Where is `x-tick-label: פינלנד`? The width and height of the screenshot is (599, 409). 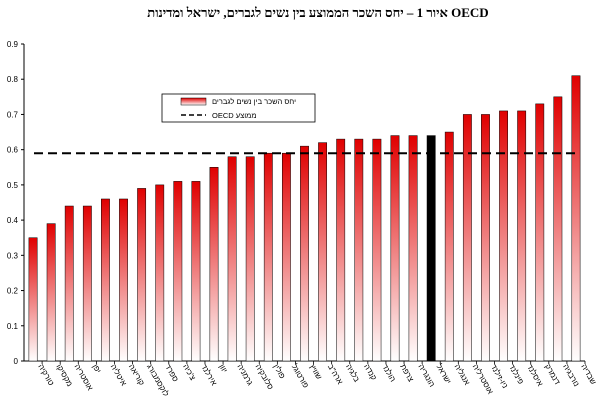
x-tick-label: פינלנד is located at coordinates (516, 374).